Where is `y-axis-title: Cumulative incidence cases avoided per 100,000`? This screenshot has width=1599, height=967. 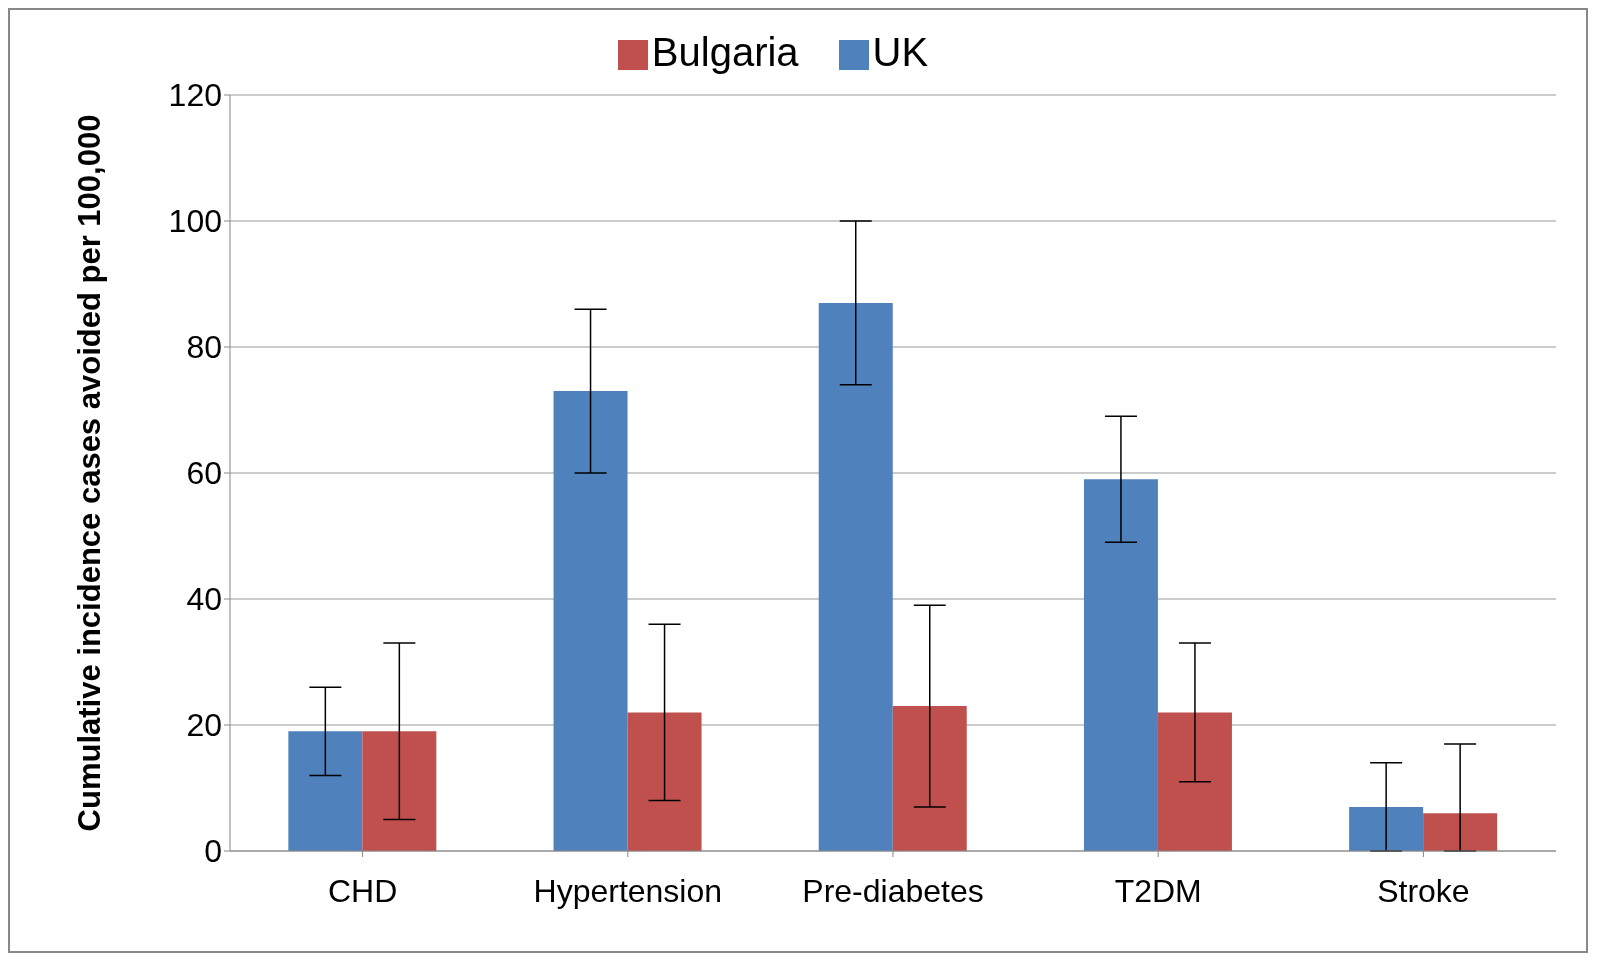
y-axis-title: Cumulative incidence cases avoided per 100,000 is located at coordinates (89, 473).